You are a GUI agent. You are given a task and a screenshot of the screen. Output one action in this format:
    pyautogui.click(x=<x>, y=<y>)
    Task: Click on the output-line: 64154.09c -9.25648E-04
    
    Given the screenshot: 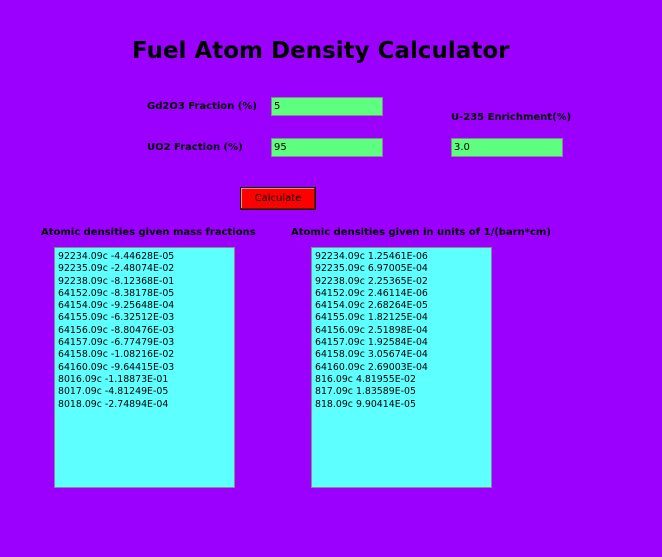 What is the action you would take?
    pyautogui.click(x=116, y=306)
    